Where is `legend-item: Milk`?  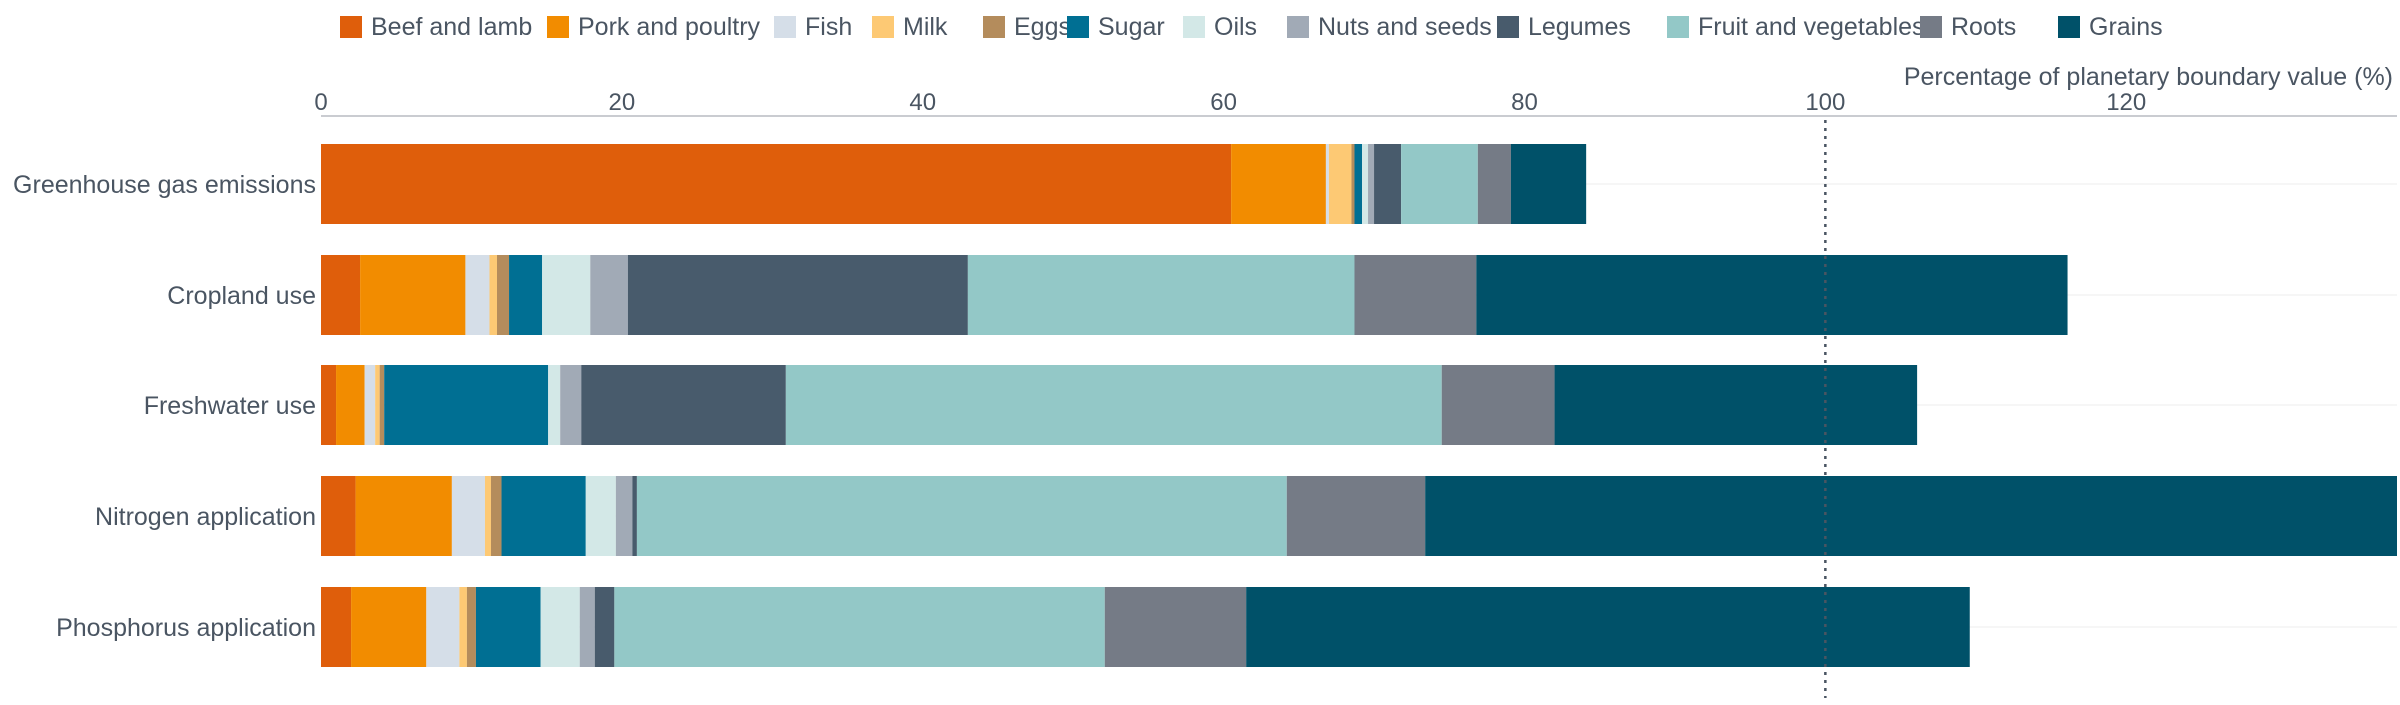 legend-item: Milk is located at coordinates (910, 27).